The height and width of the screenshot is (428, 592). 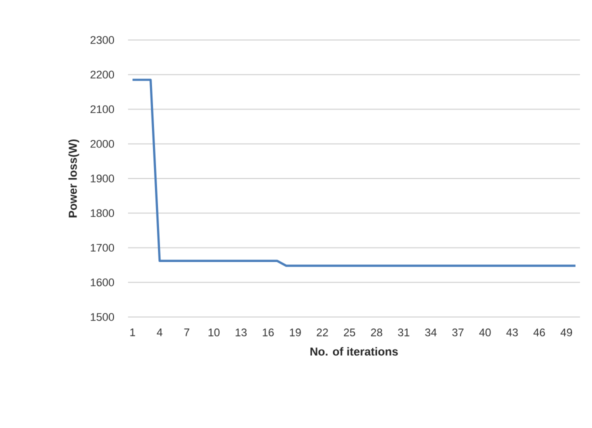 I want to click on y-tick-label: 1700, so click(x=102, y=248).